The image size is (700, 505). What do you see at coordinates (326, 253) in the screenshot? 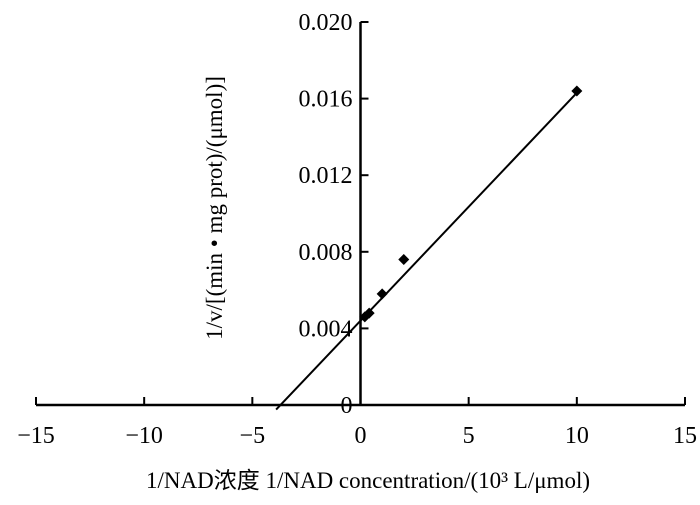
I see `y-tick-label: 0.008` at bounding box center [326, 253].